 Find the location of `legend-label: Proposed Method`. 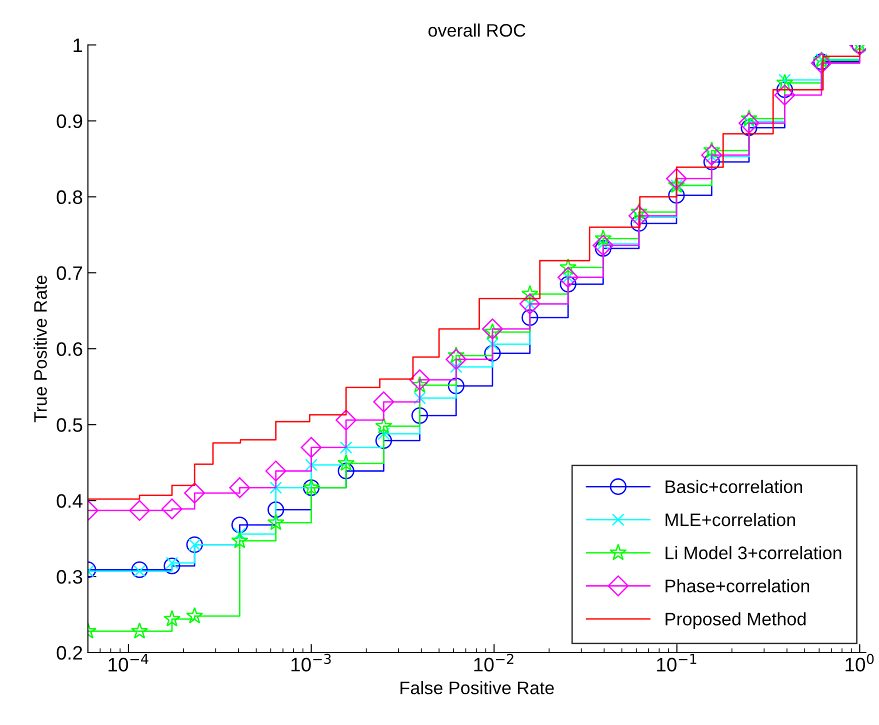

legend-label: Proposed Method is located at coordinates (736, 621).